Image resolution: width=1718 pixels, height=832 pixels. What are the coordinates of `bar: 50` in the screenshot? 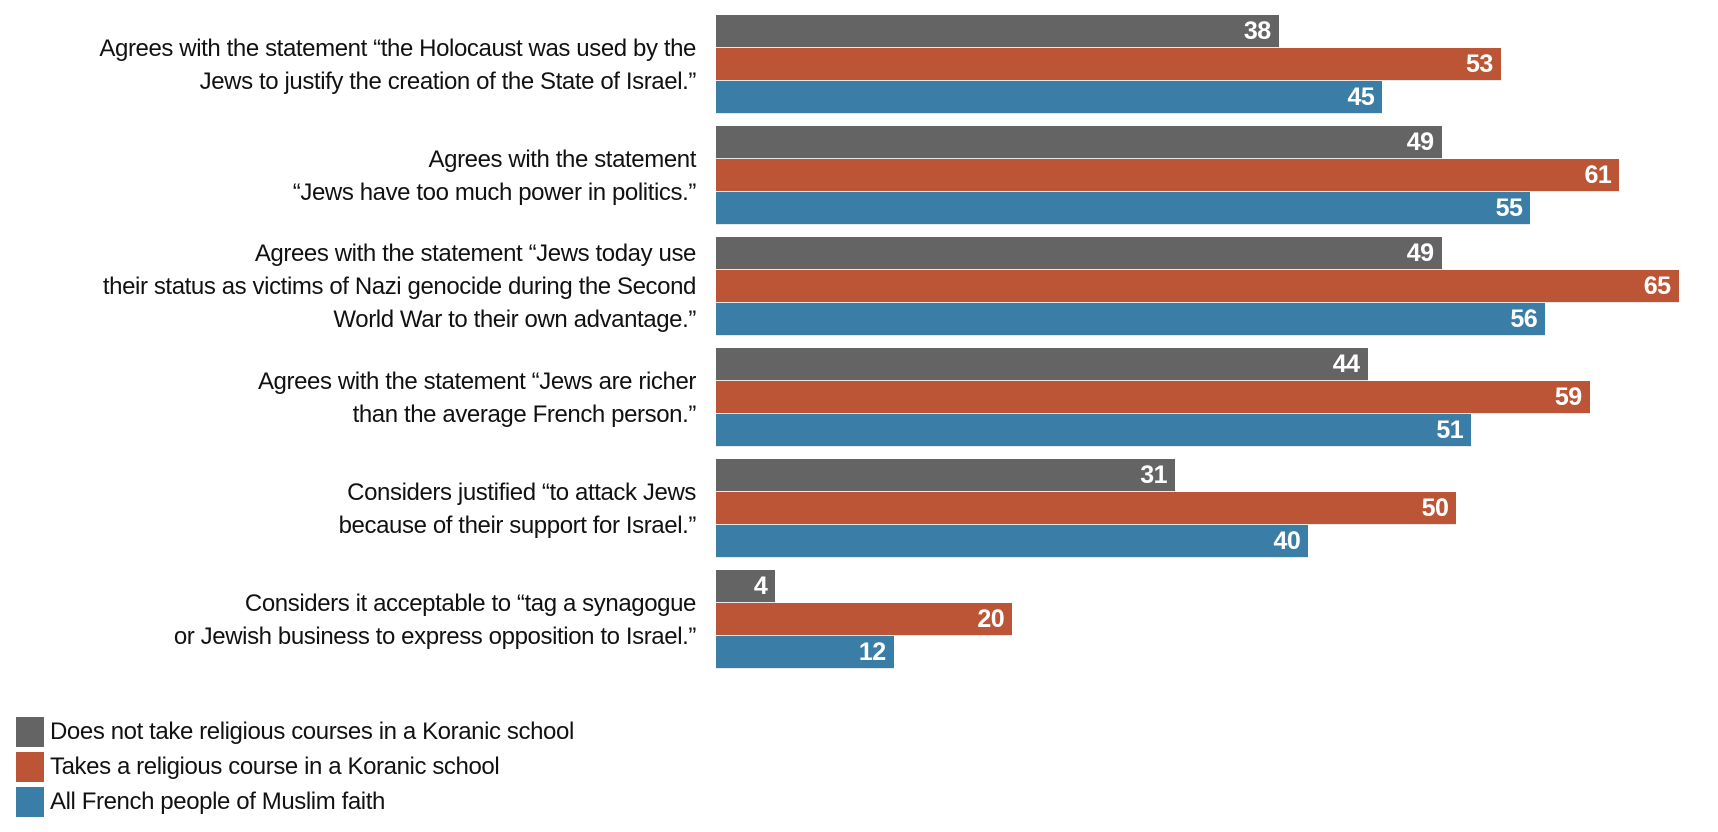 It's located at (1086, 508).